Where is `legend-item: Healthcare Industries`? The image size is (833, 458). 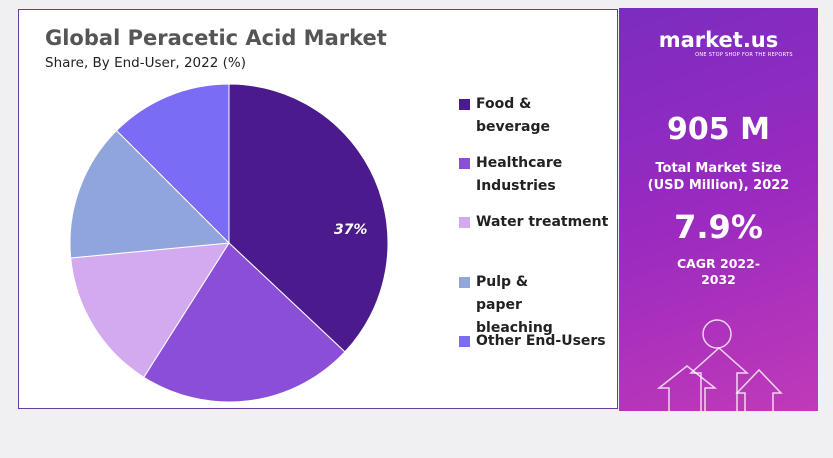 legend-item: Healthcare Industries is located at coordinates (534, 175).